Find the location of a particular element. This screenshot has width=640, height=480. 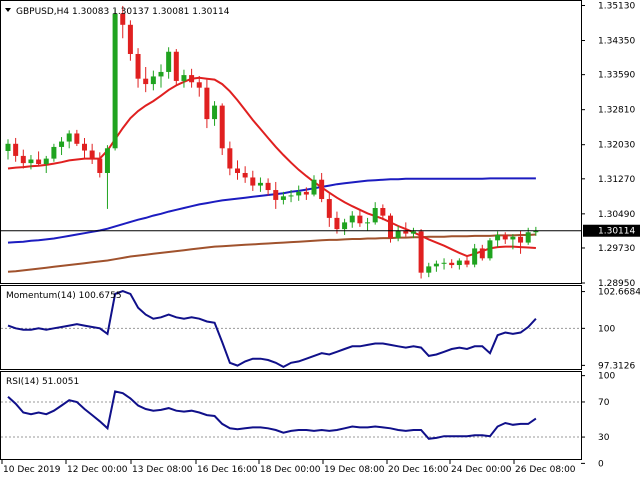

momentum-tick-label: 97.3126 is located at coordinates (616, 366).